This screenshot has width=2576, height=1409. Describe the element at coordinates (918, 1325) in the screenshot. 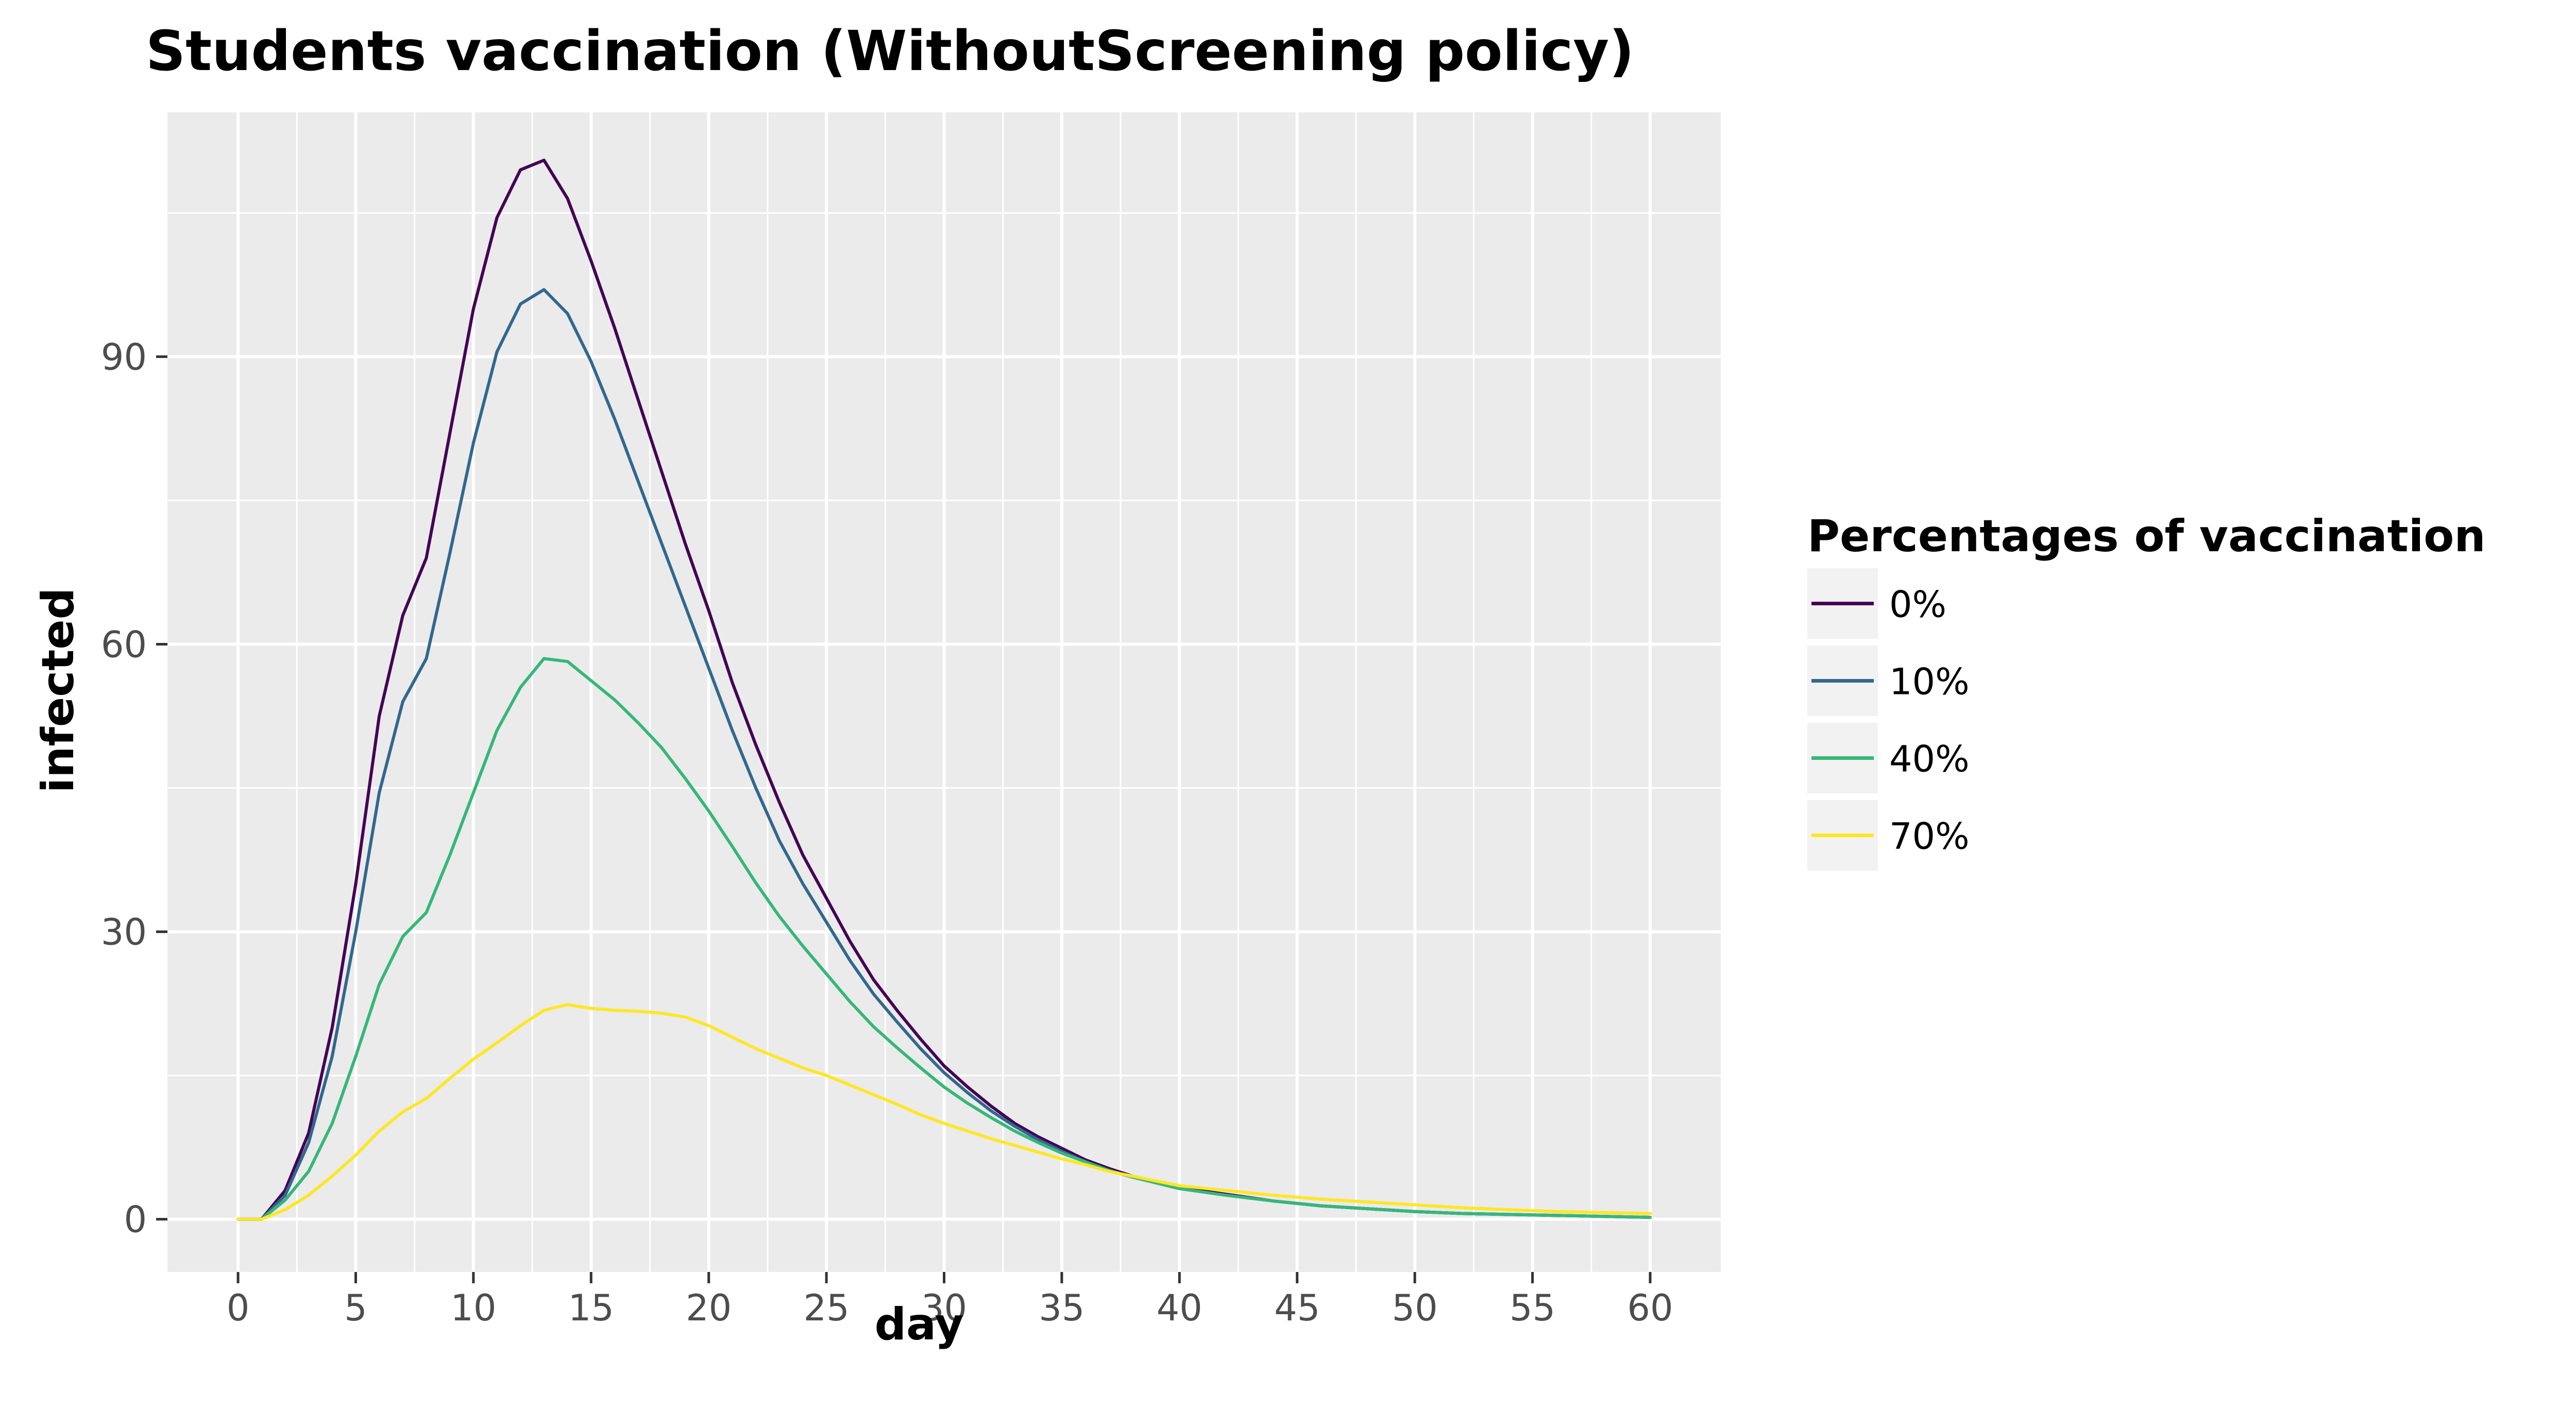

I see `x-axis-title: day` at that location.